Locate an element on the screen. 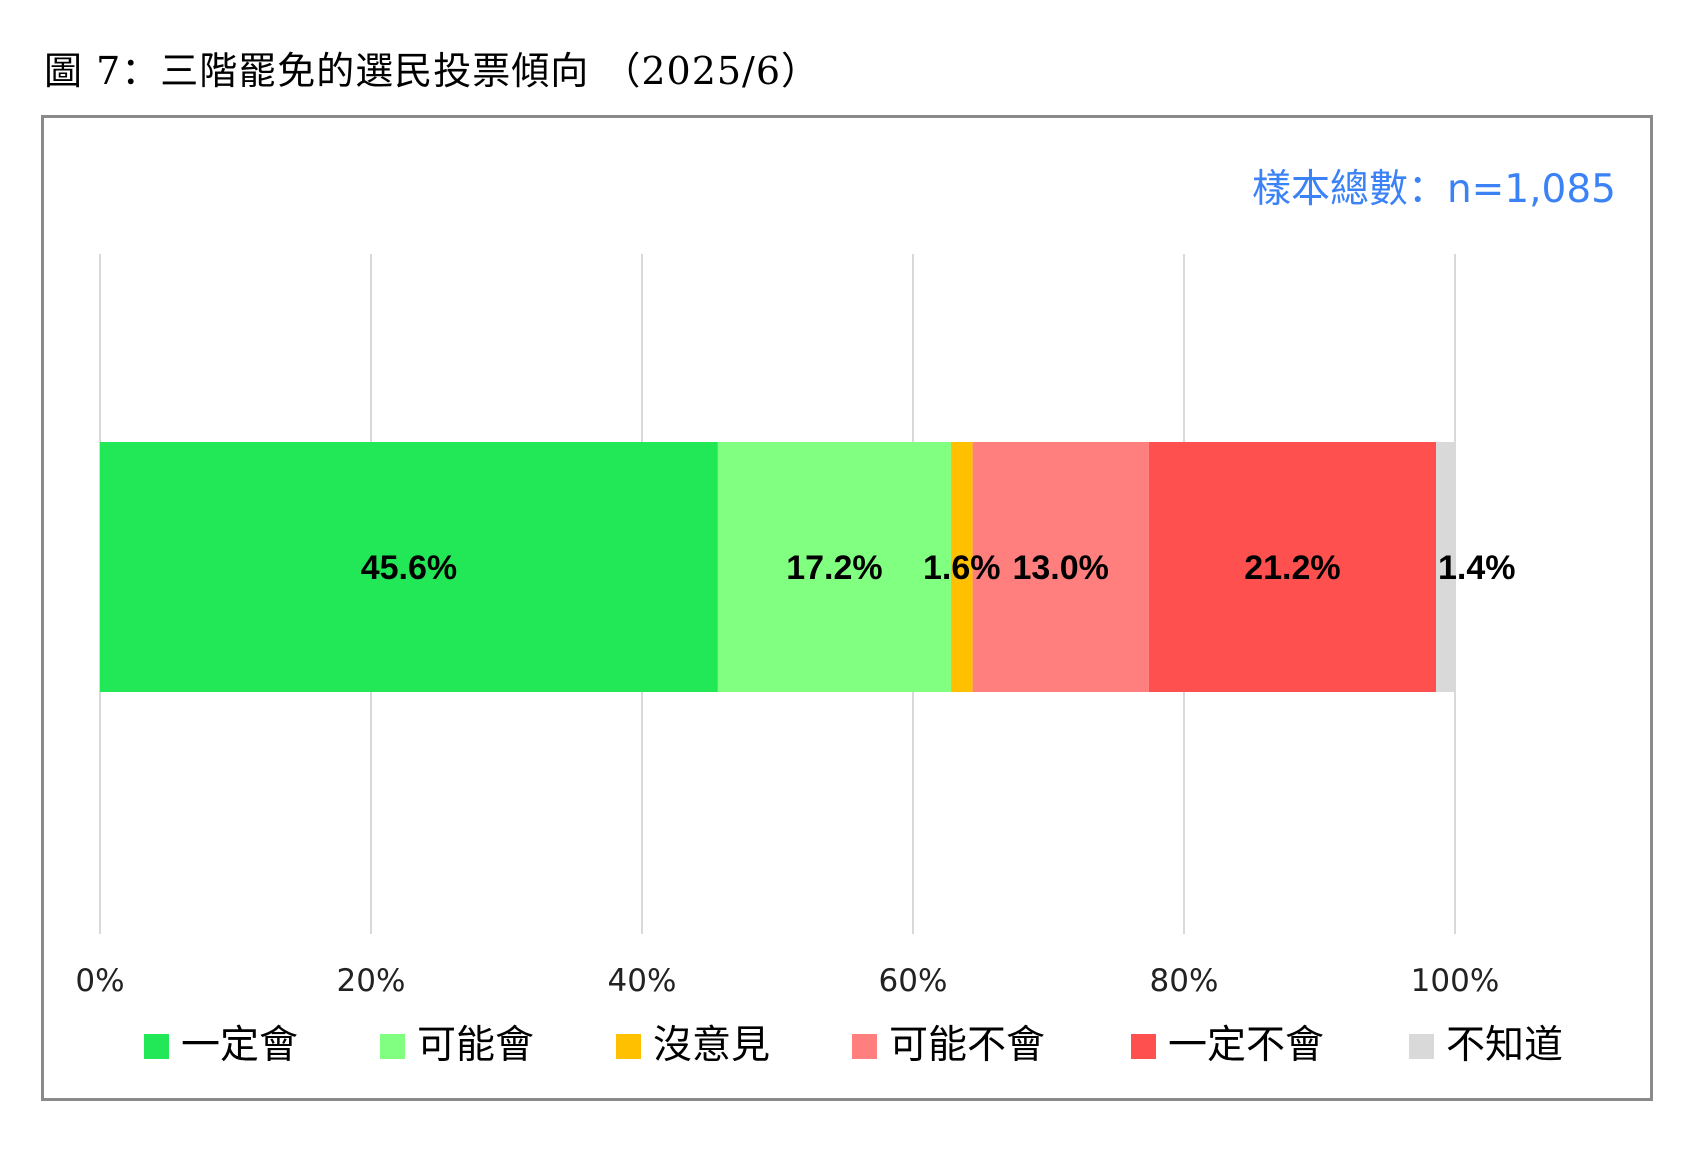  chart-legend: 一定會 可能會 沒意見 可能不會 一定不會 不知道 is located at coordinates (847, 1046).